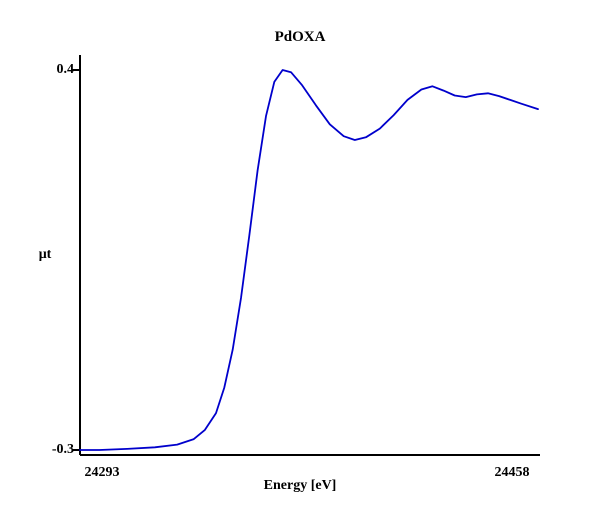  Describe the element at coordinates (300, 37) in the screenshot. I see `chart-title: PdOXA` at that location.